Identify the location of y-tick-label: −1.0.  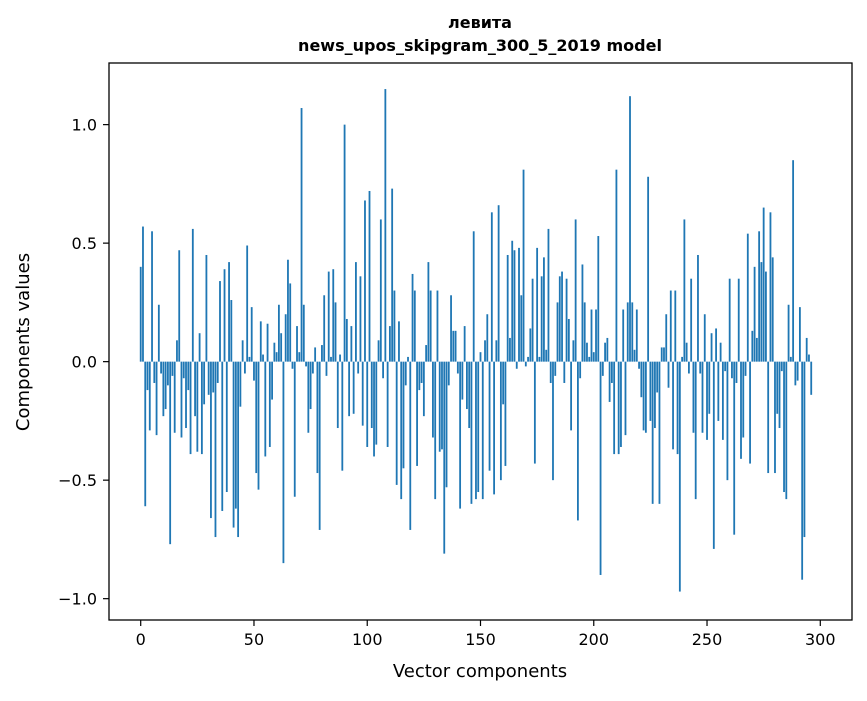
(77, 599).